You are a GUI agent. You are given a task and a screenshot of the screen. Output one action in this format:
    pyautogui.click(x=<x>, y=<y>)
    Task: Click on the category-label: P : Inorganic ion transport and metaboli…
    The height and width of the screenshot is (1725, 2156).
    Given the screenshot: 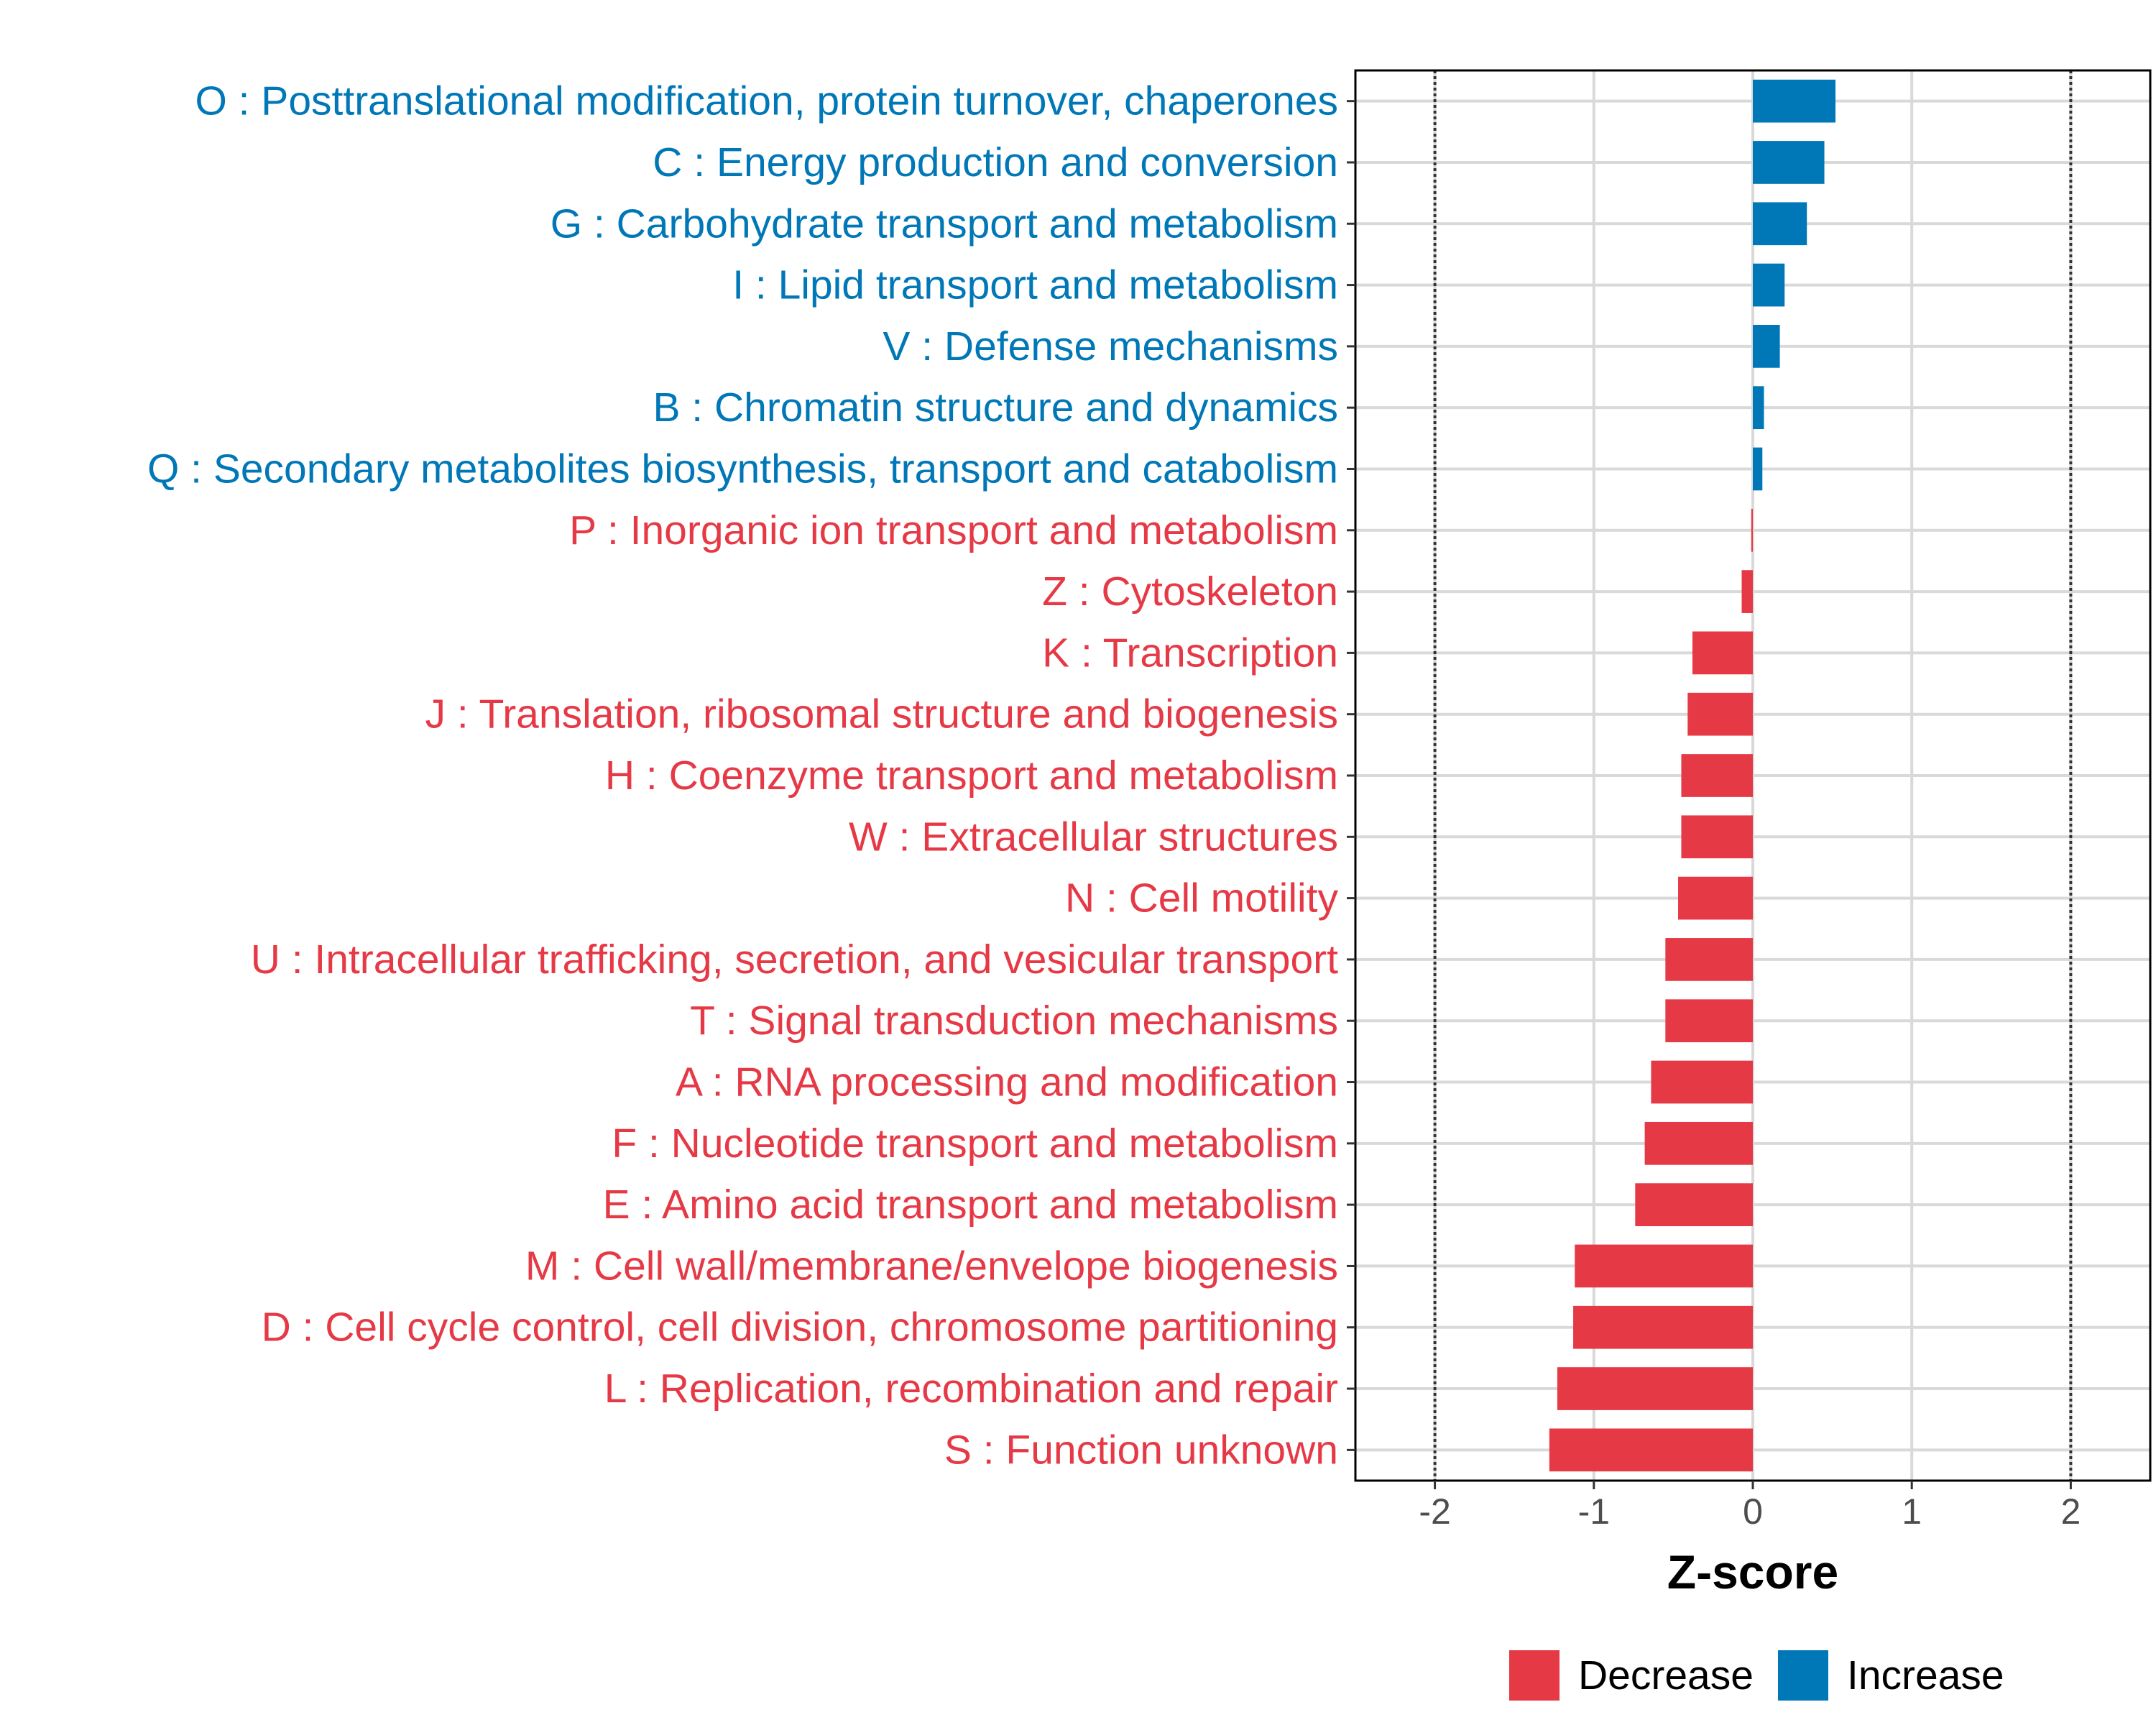 What is the action you would take?
    pyautogui.click(x=954, y=530)
    